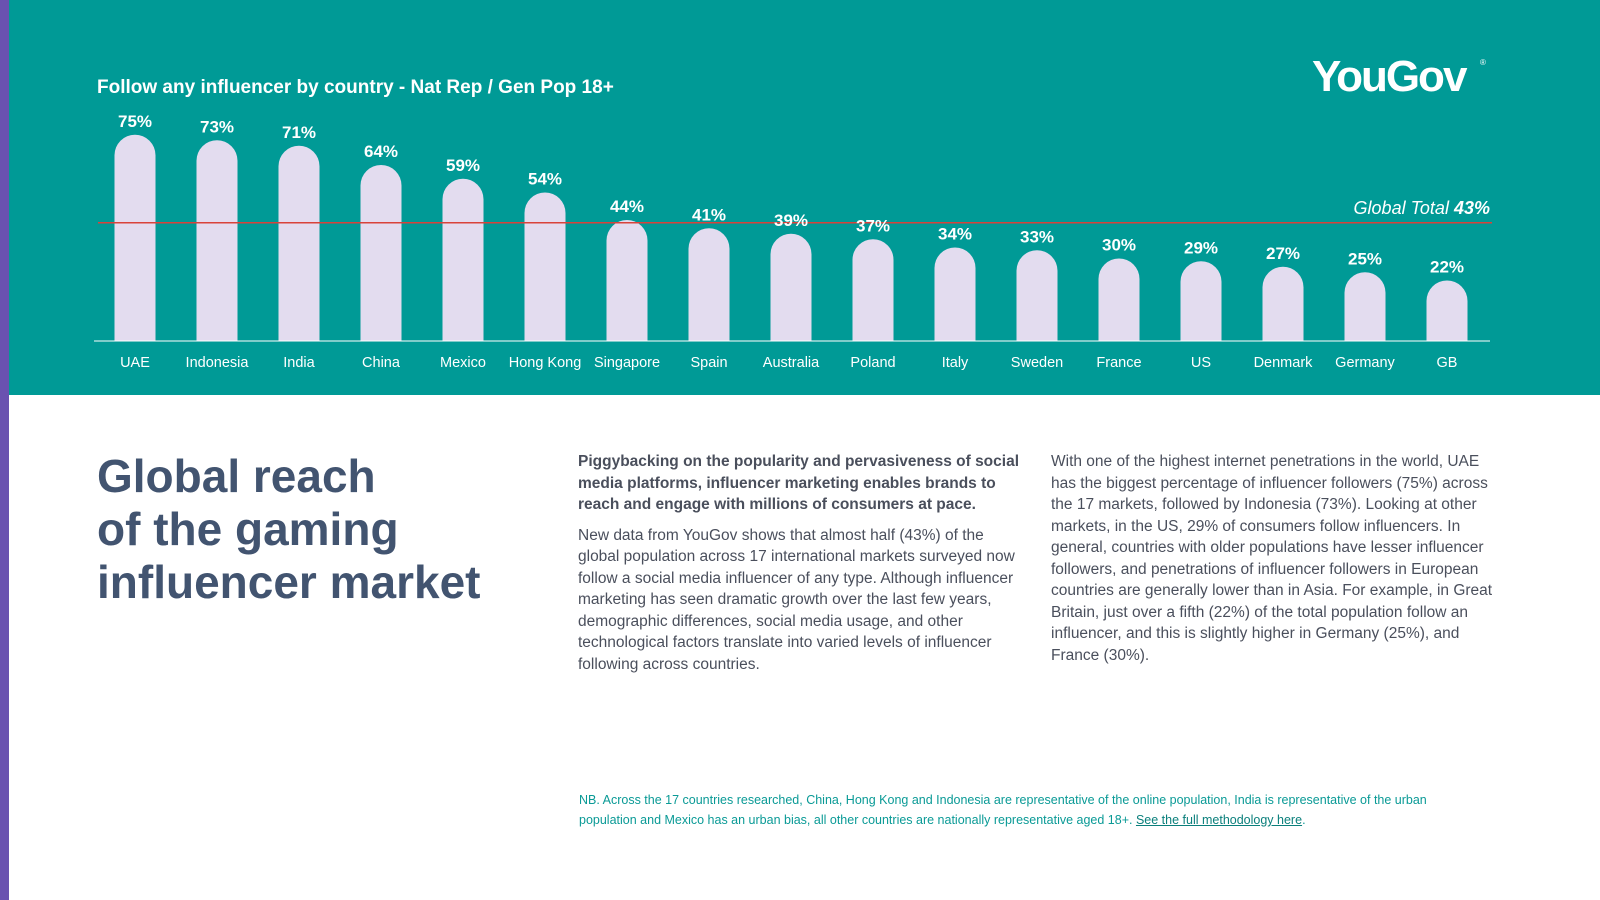 This screenshot has width=1600, height=900. I want to click on category-label: Singapore, so click(627, 363).